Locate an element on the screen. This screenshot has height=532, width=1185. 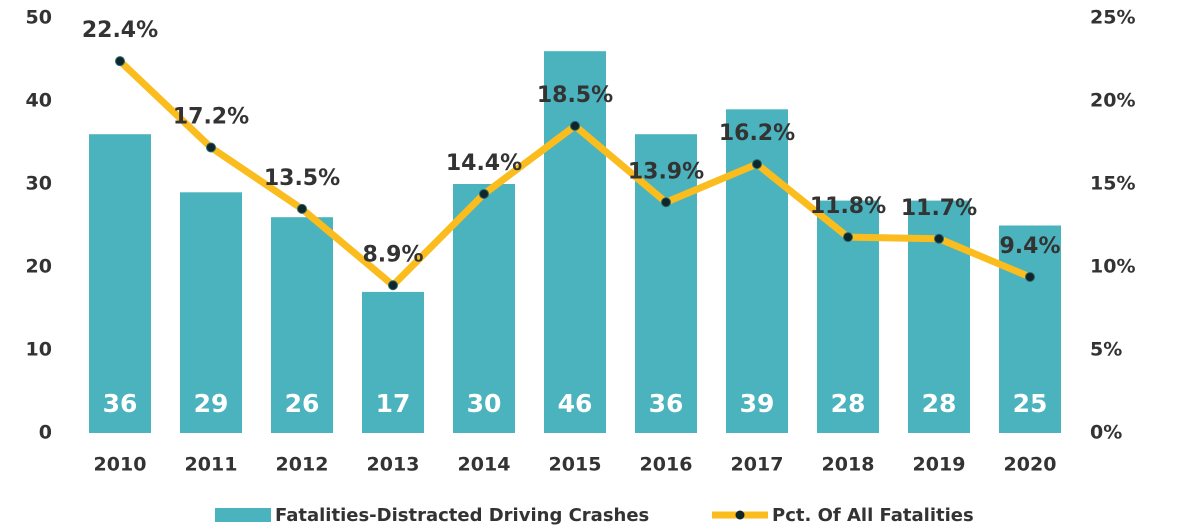
line-label: 13.9% is located at coordinates (666, 171).